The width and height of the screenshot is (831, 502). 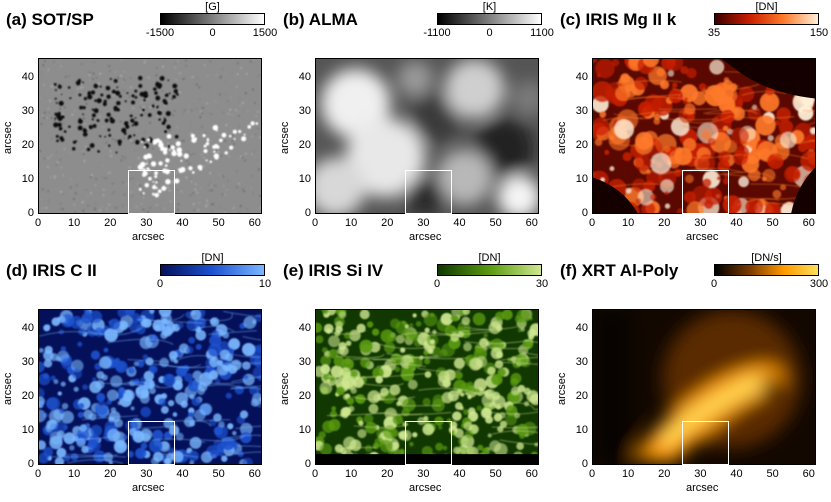 What do you see at coordinates (437, 33) in the screenshot?
I see `colorbar-tick-label: -1100` at bounding box center [437, 33].